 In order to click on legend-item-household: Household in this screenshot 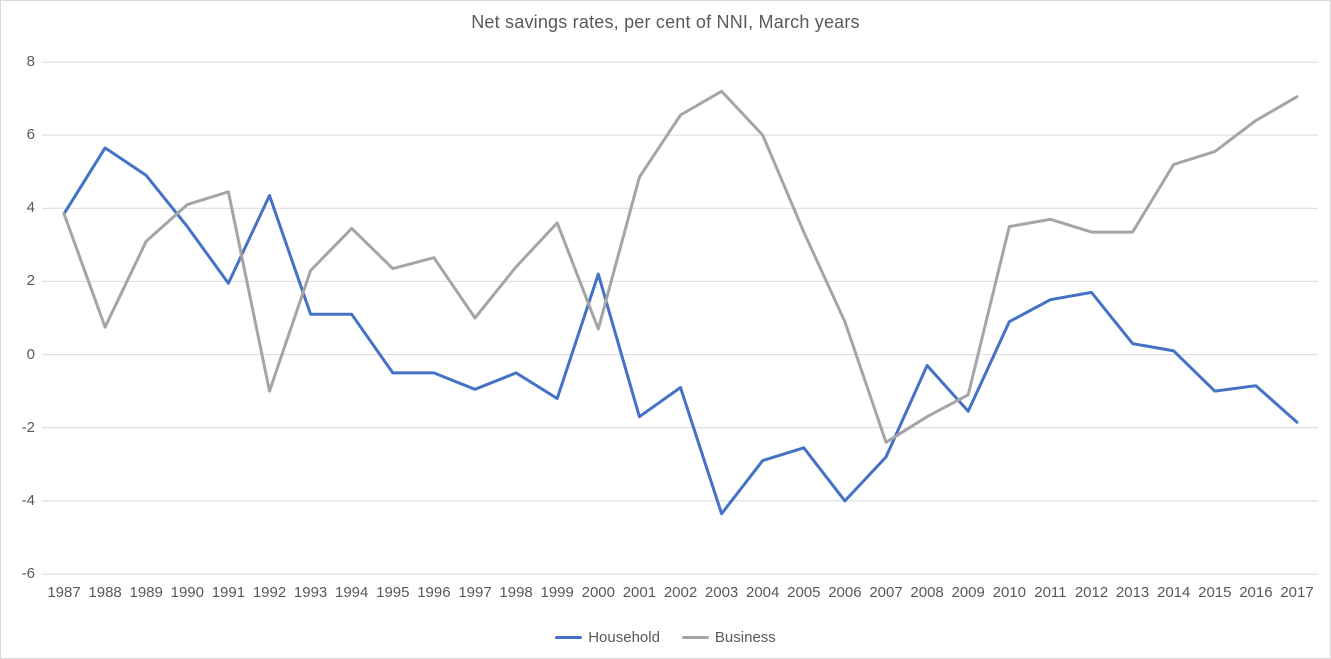, I will do `click(607, 637)`.